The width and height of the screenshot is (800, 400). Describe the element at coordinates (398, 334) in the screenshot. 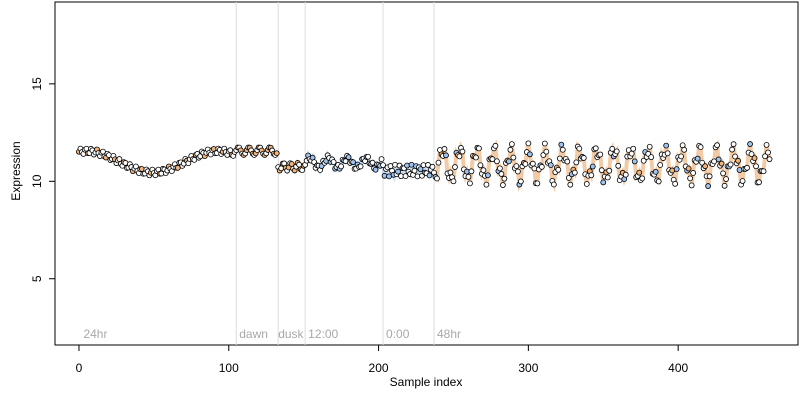

I see `section-label-4: 0:00` at that location.